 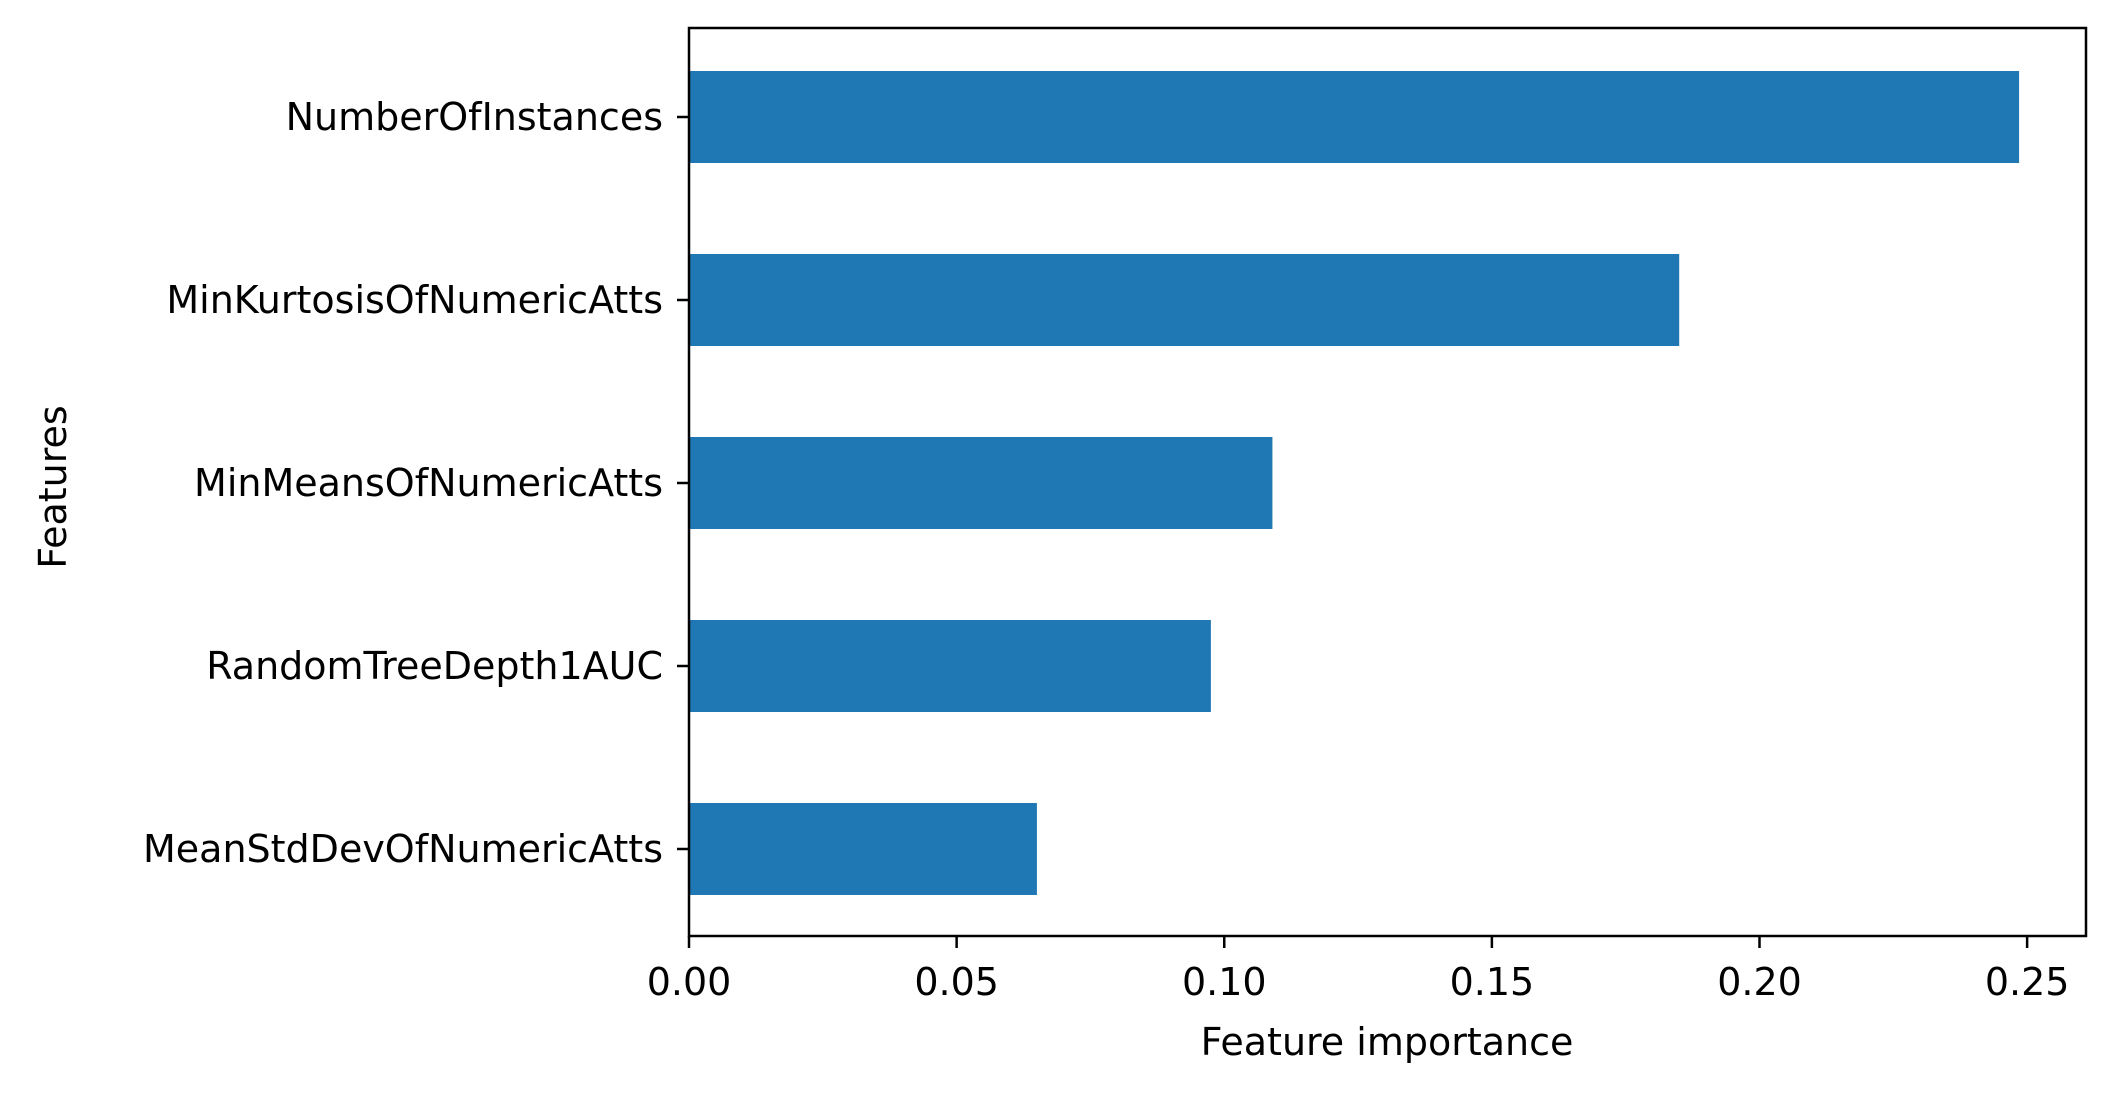 What do you see at coordinates (689, 982) in the screenshot?
I see `x-tick-label: 0.00` at bounding box center [689, 982].